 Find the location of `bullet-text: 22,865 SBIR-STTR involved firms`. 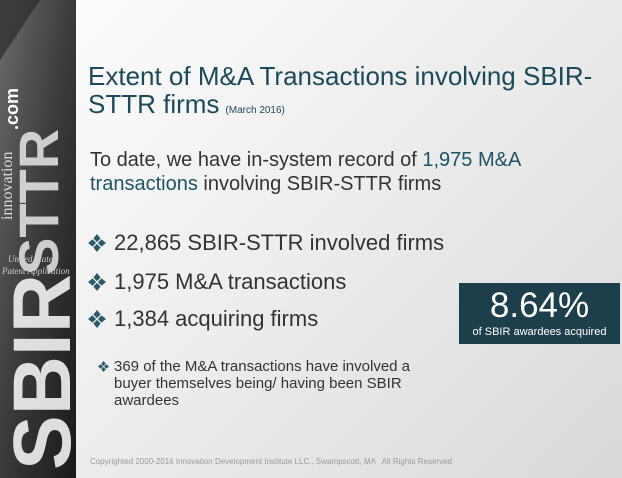

bullet-text: 22,865 SBIR-STTR involved firms is located at coordinates (279, 242).